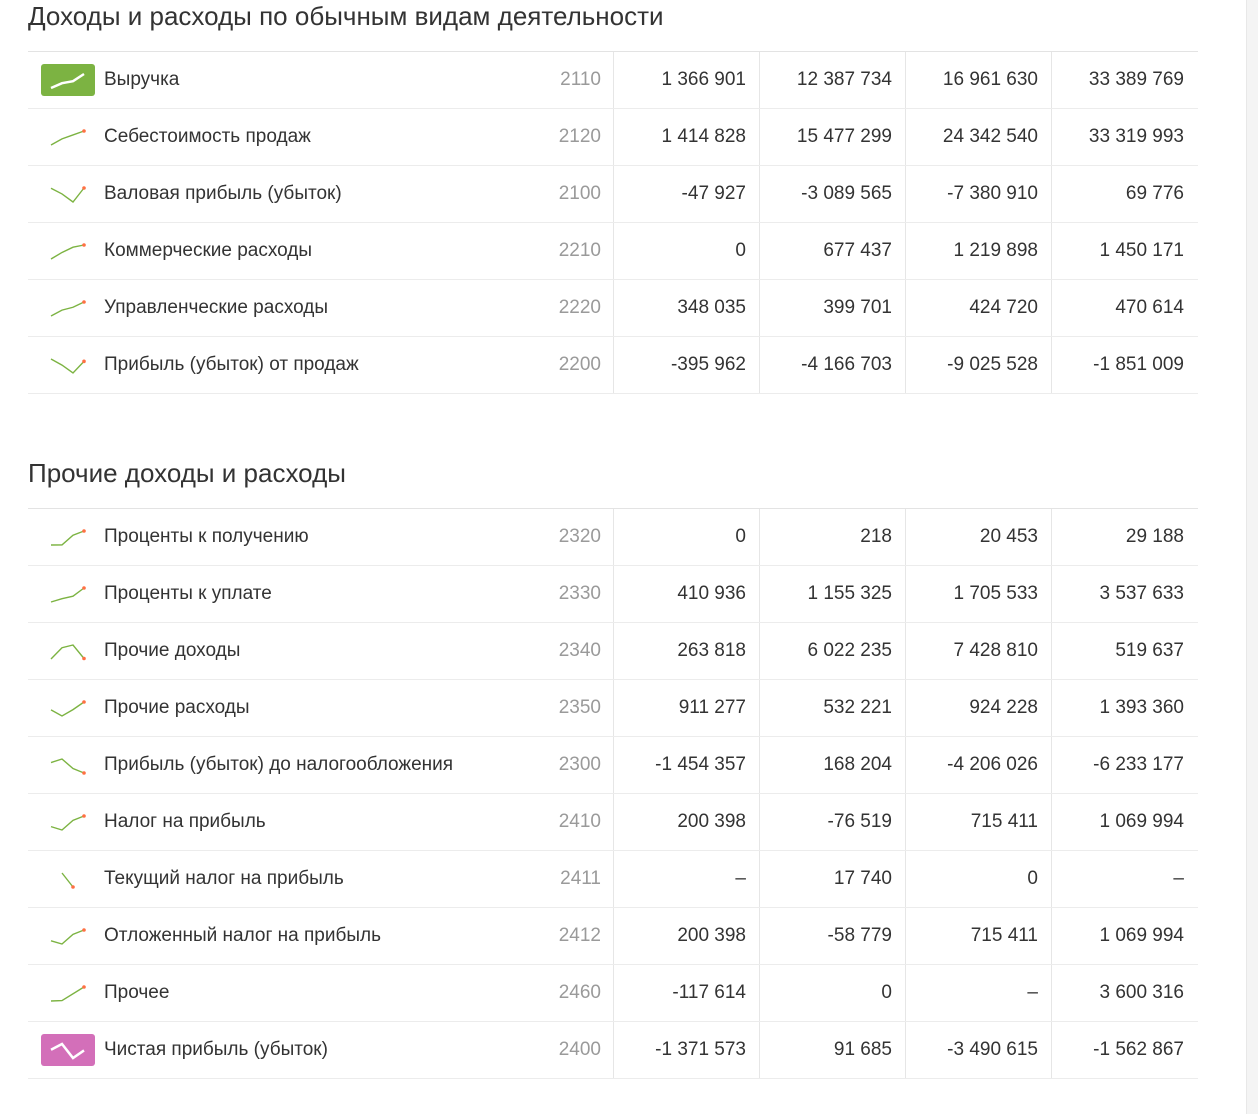  What do you see at coordinates (685, 137) in the screenshot?
I see `value-cell: 1 414 828` at bounding box center [685, 137].